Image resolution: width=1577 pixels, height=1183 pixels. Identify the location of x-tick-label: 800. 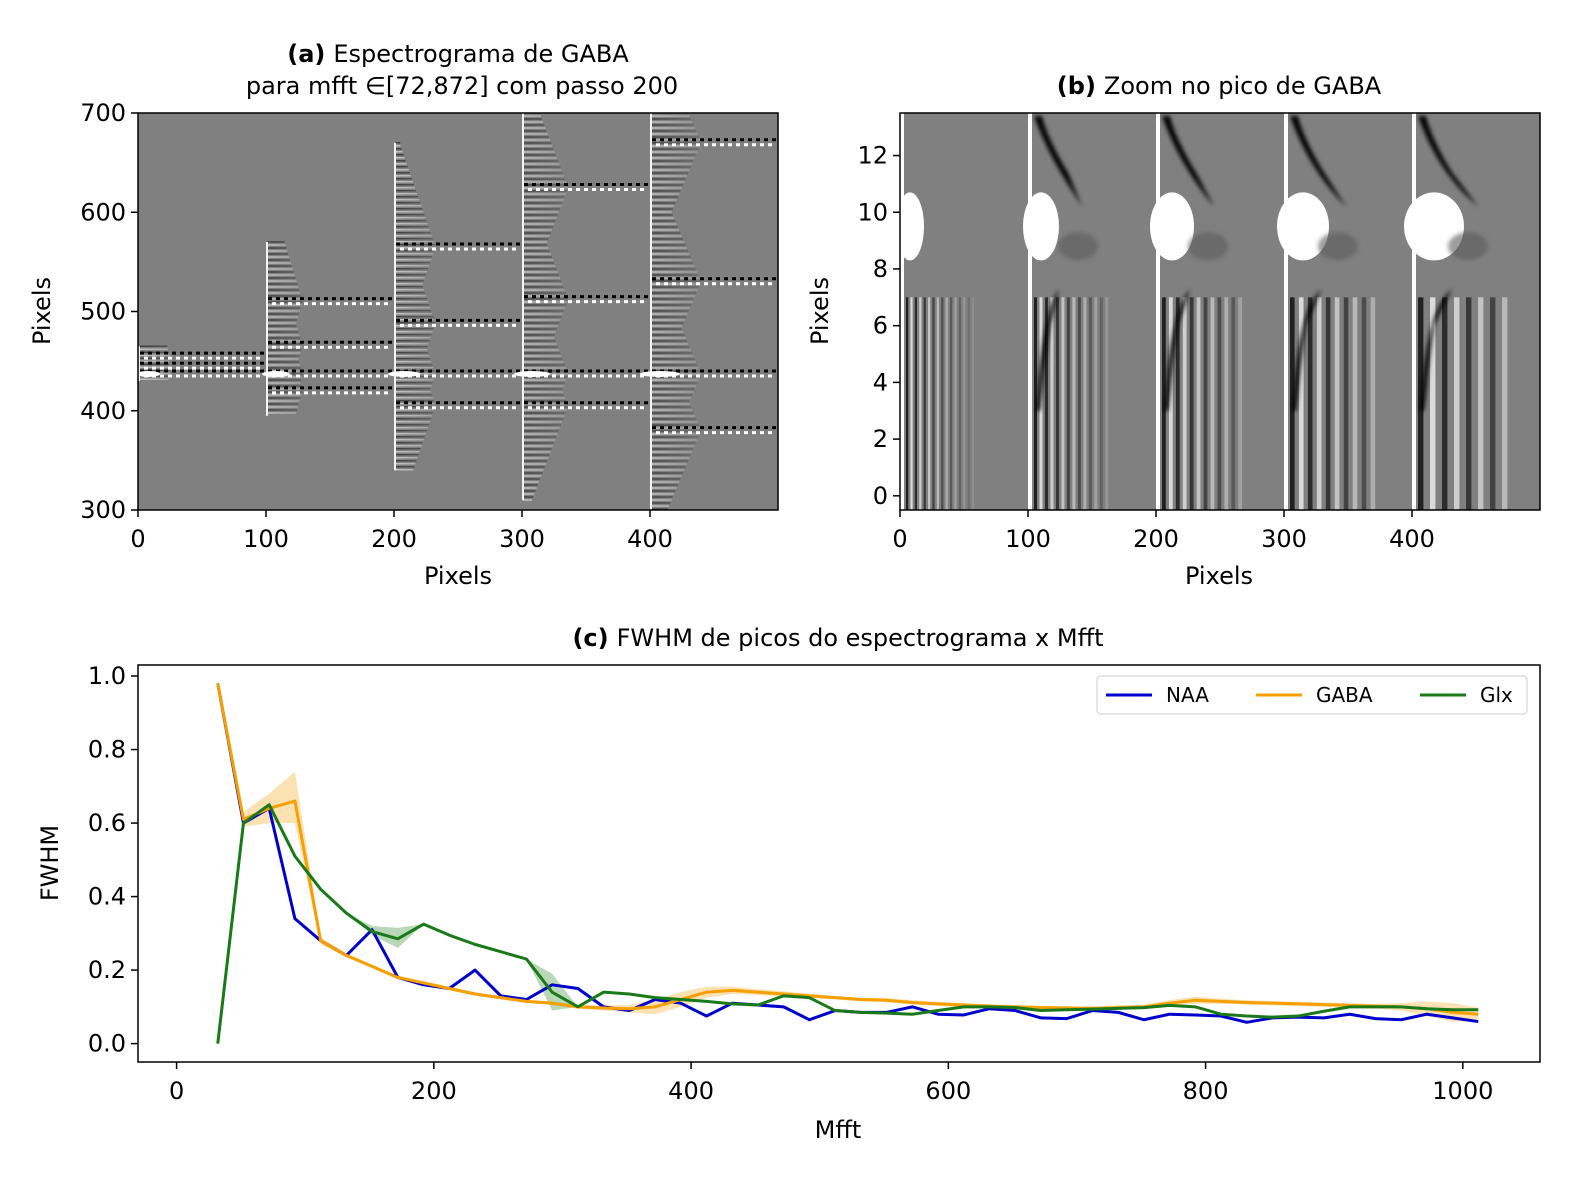
(1206, 1091).